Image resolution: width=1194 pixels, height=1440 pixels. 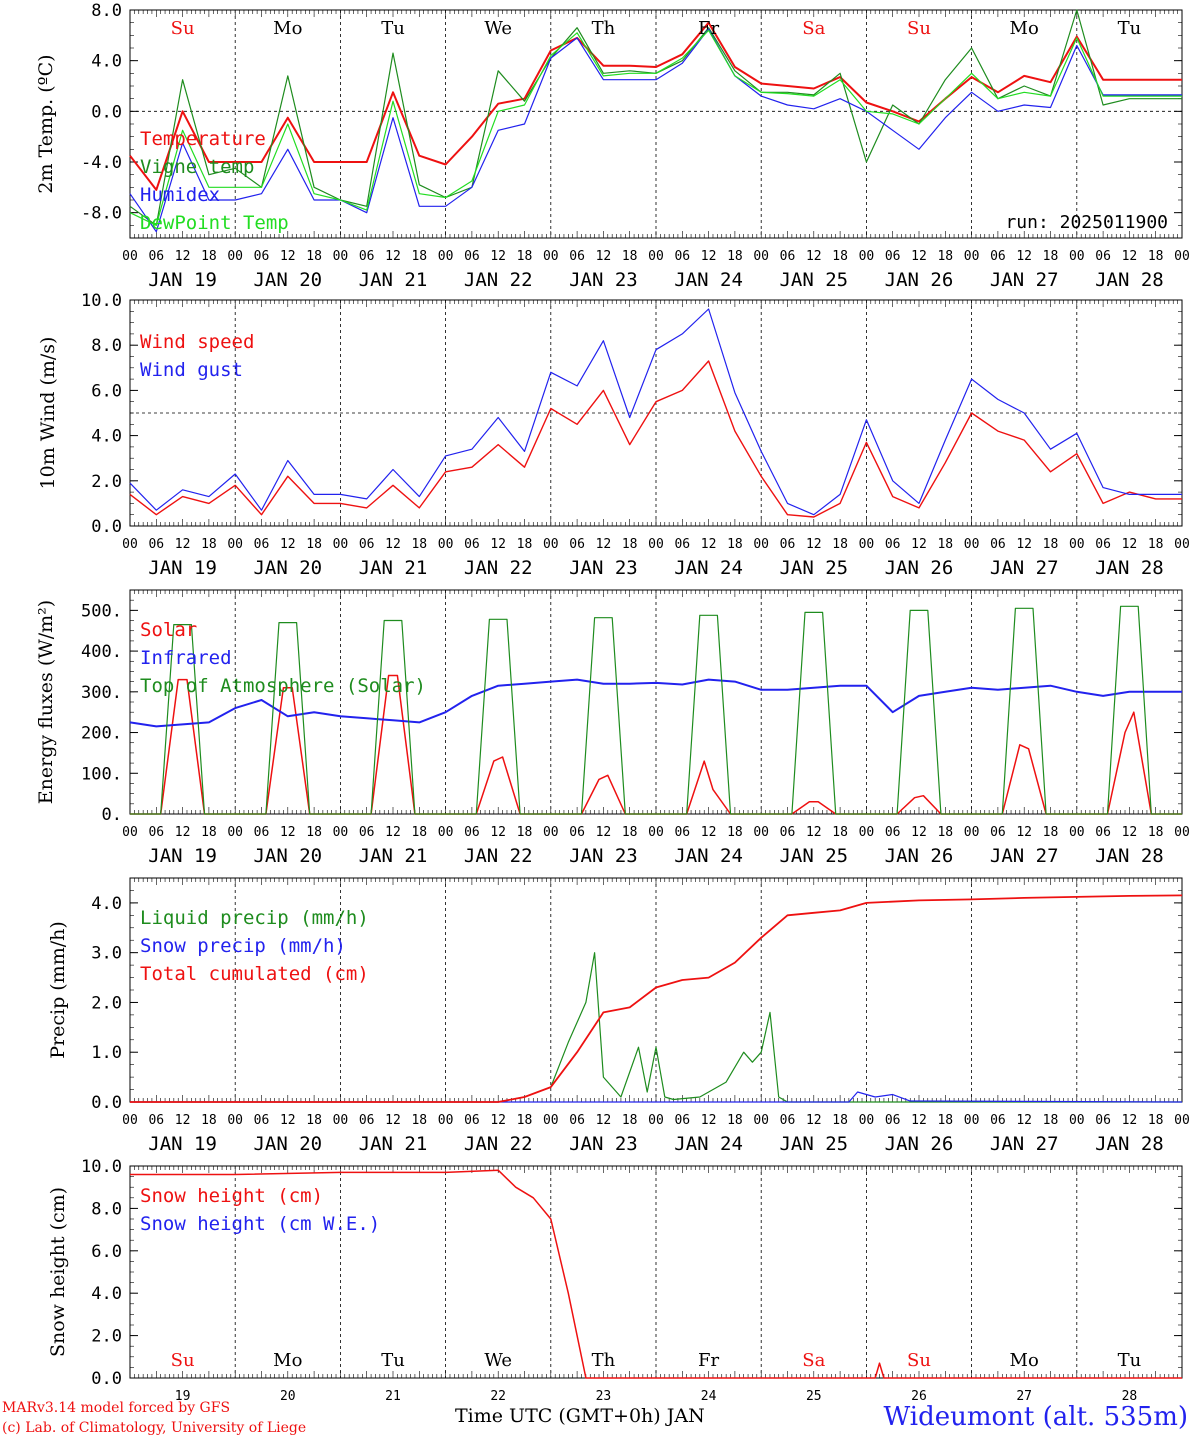 I want to click on series-line-temperature, so click(x=655, y=106).